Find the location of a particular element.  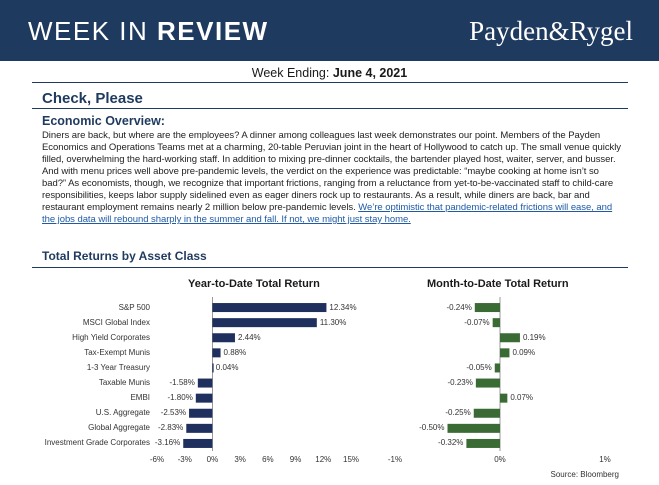

week-ending-label: Week Ending: is located at coordinates (290, 73).